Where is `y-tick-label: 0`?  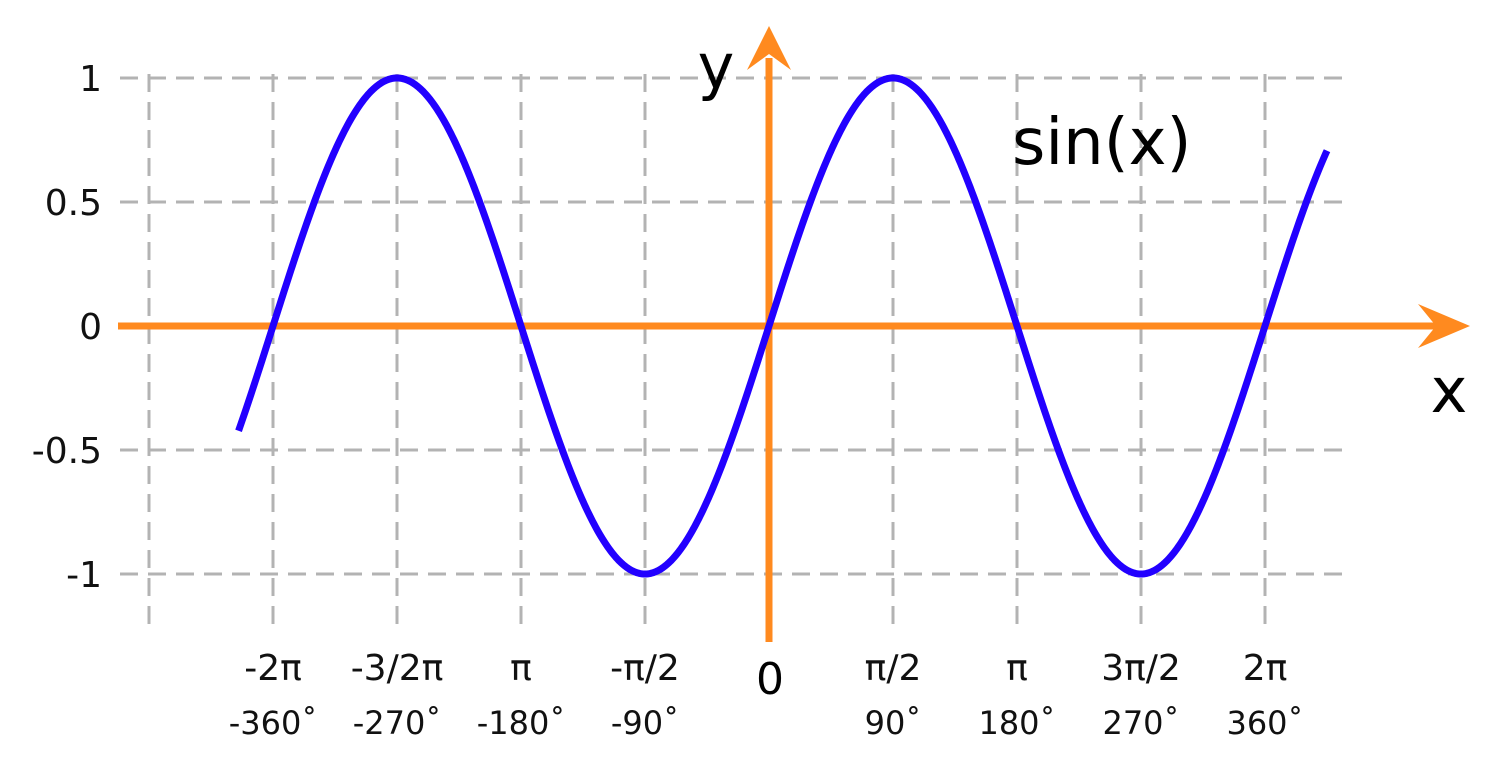 y-tick-label: 0 is located at coordinates (90, 327).